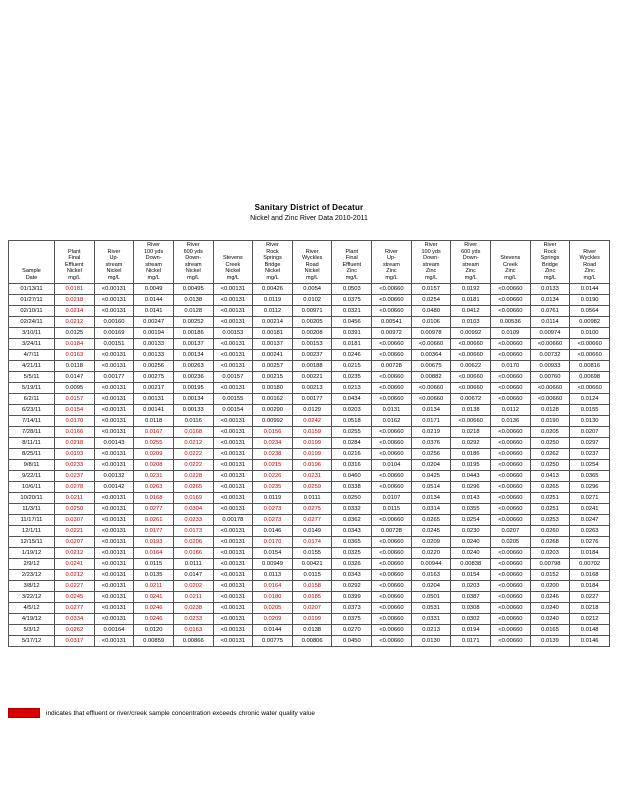 This screenshot has height=800, width=618. I want to click on value-cell: 0.0113, so click(272, 574).